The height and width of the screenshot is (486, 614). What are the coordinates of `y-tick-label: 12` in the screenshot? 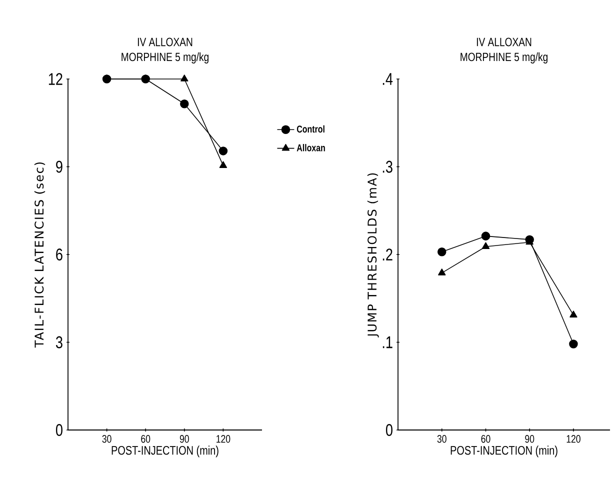 It's located at (55, 79).